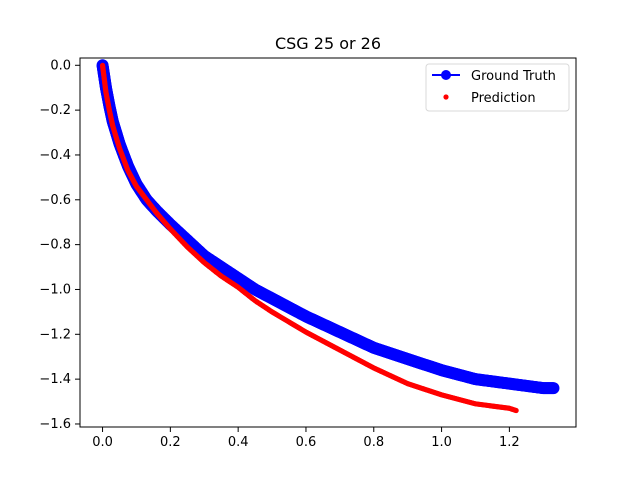 The image size is (640, 484). Describe the element at coordinates (446, 97) in the screenshot. I see `legend-prediction-marker` at that location.